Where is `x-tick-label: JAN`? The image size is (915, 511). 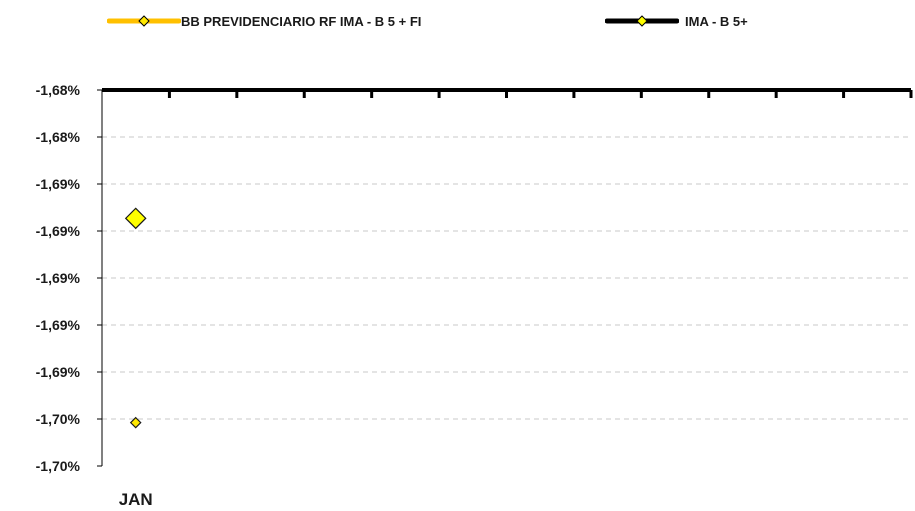 x-tick-label: JAN is located at coordinates (136, 499).